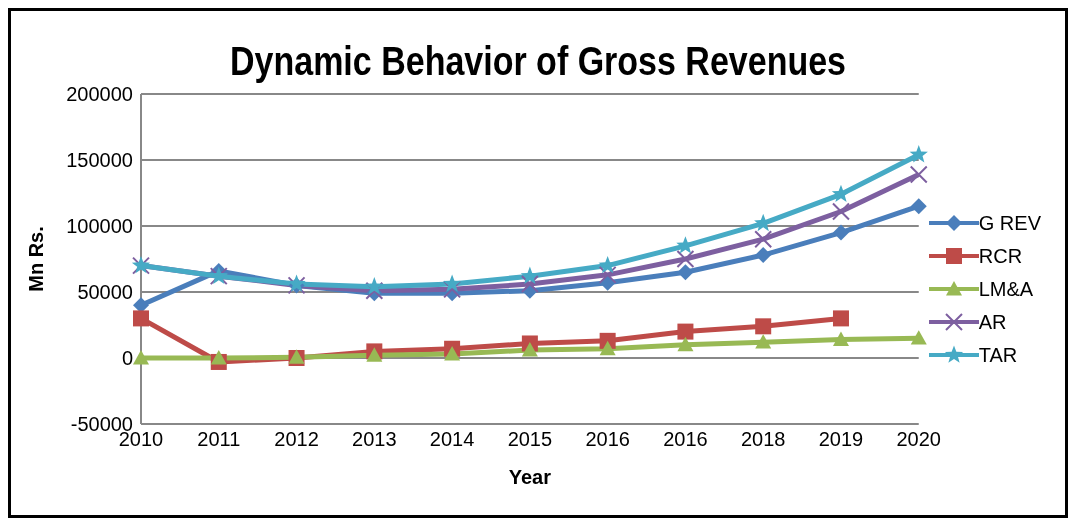 The image size is (1084, 531). What do you see at coordinates (99, 226) in the screenshot?
I see `y-tick-label: 100000` at bounding box center [99, 226].